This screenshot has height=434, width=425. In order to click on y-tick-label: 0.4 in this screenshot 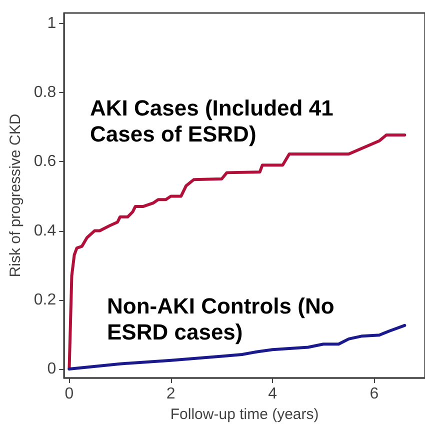, I will do `click(45, 231)`.